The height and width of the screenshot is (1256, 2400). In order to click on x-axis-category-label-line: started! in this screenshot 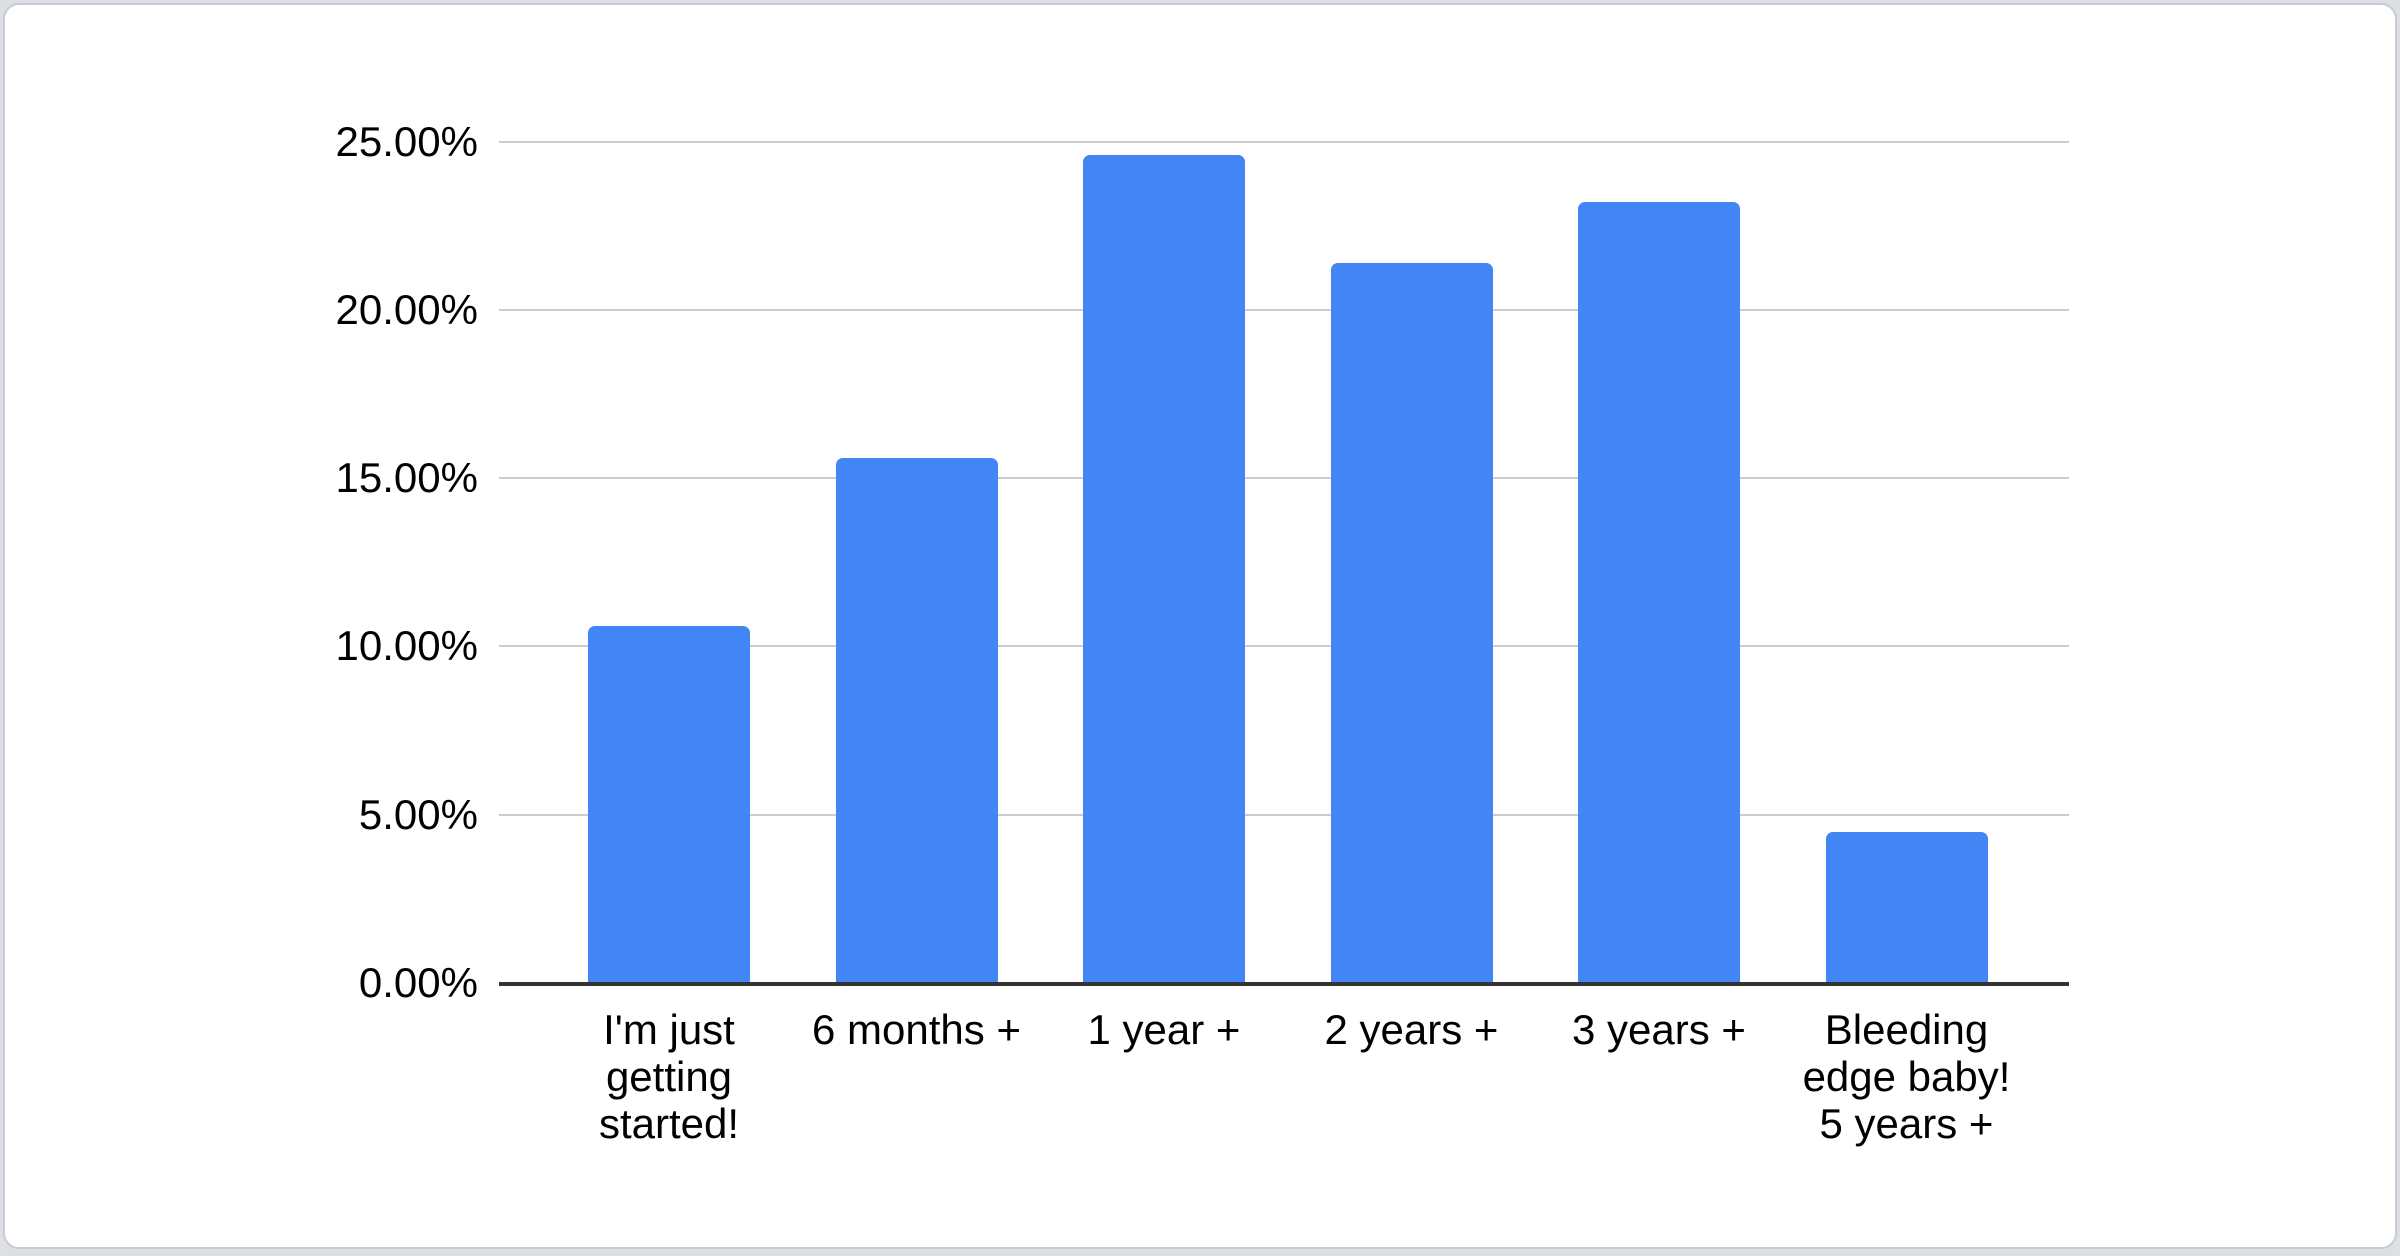, I will do `click(669, 1123)`.